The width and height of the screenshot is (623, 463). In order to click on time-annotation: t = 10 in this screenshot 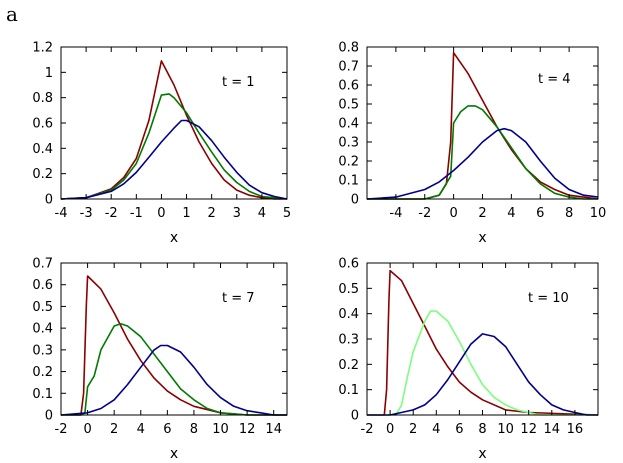, I will do `click(548, 298)`.